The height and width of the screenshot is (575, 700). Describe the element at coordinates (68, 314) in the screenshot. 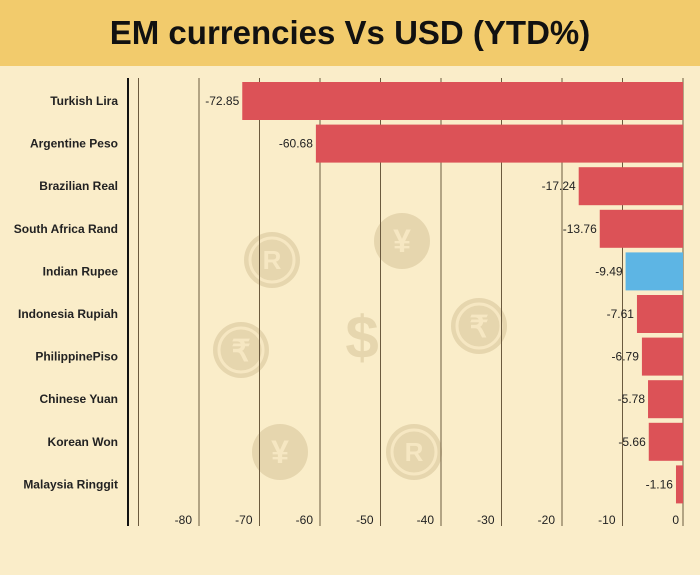

I see `category-label: Indonesia Rupiah` at that location.